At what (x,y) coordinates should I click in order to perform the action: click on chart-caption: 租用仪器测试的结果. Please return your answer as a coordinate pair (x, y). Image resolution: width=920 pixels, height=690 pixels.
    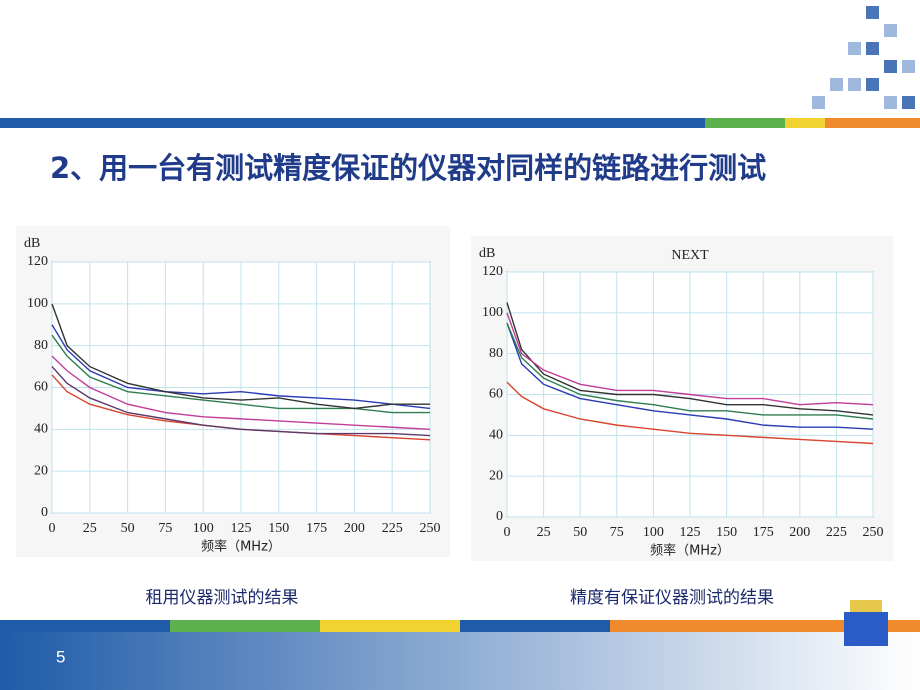
    Looking at the image, I should click on (222, 598).